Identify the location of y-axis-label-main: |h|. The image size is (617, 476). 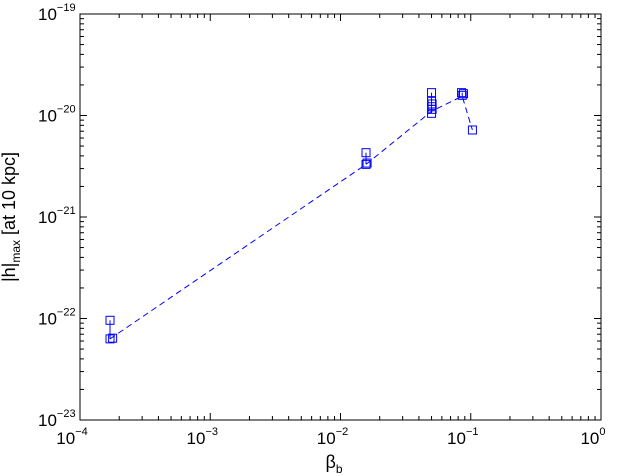
(9, 272).